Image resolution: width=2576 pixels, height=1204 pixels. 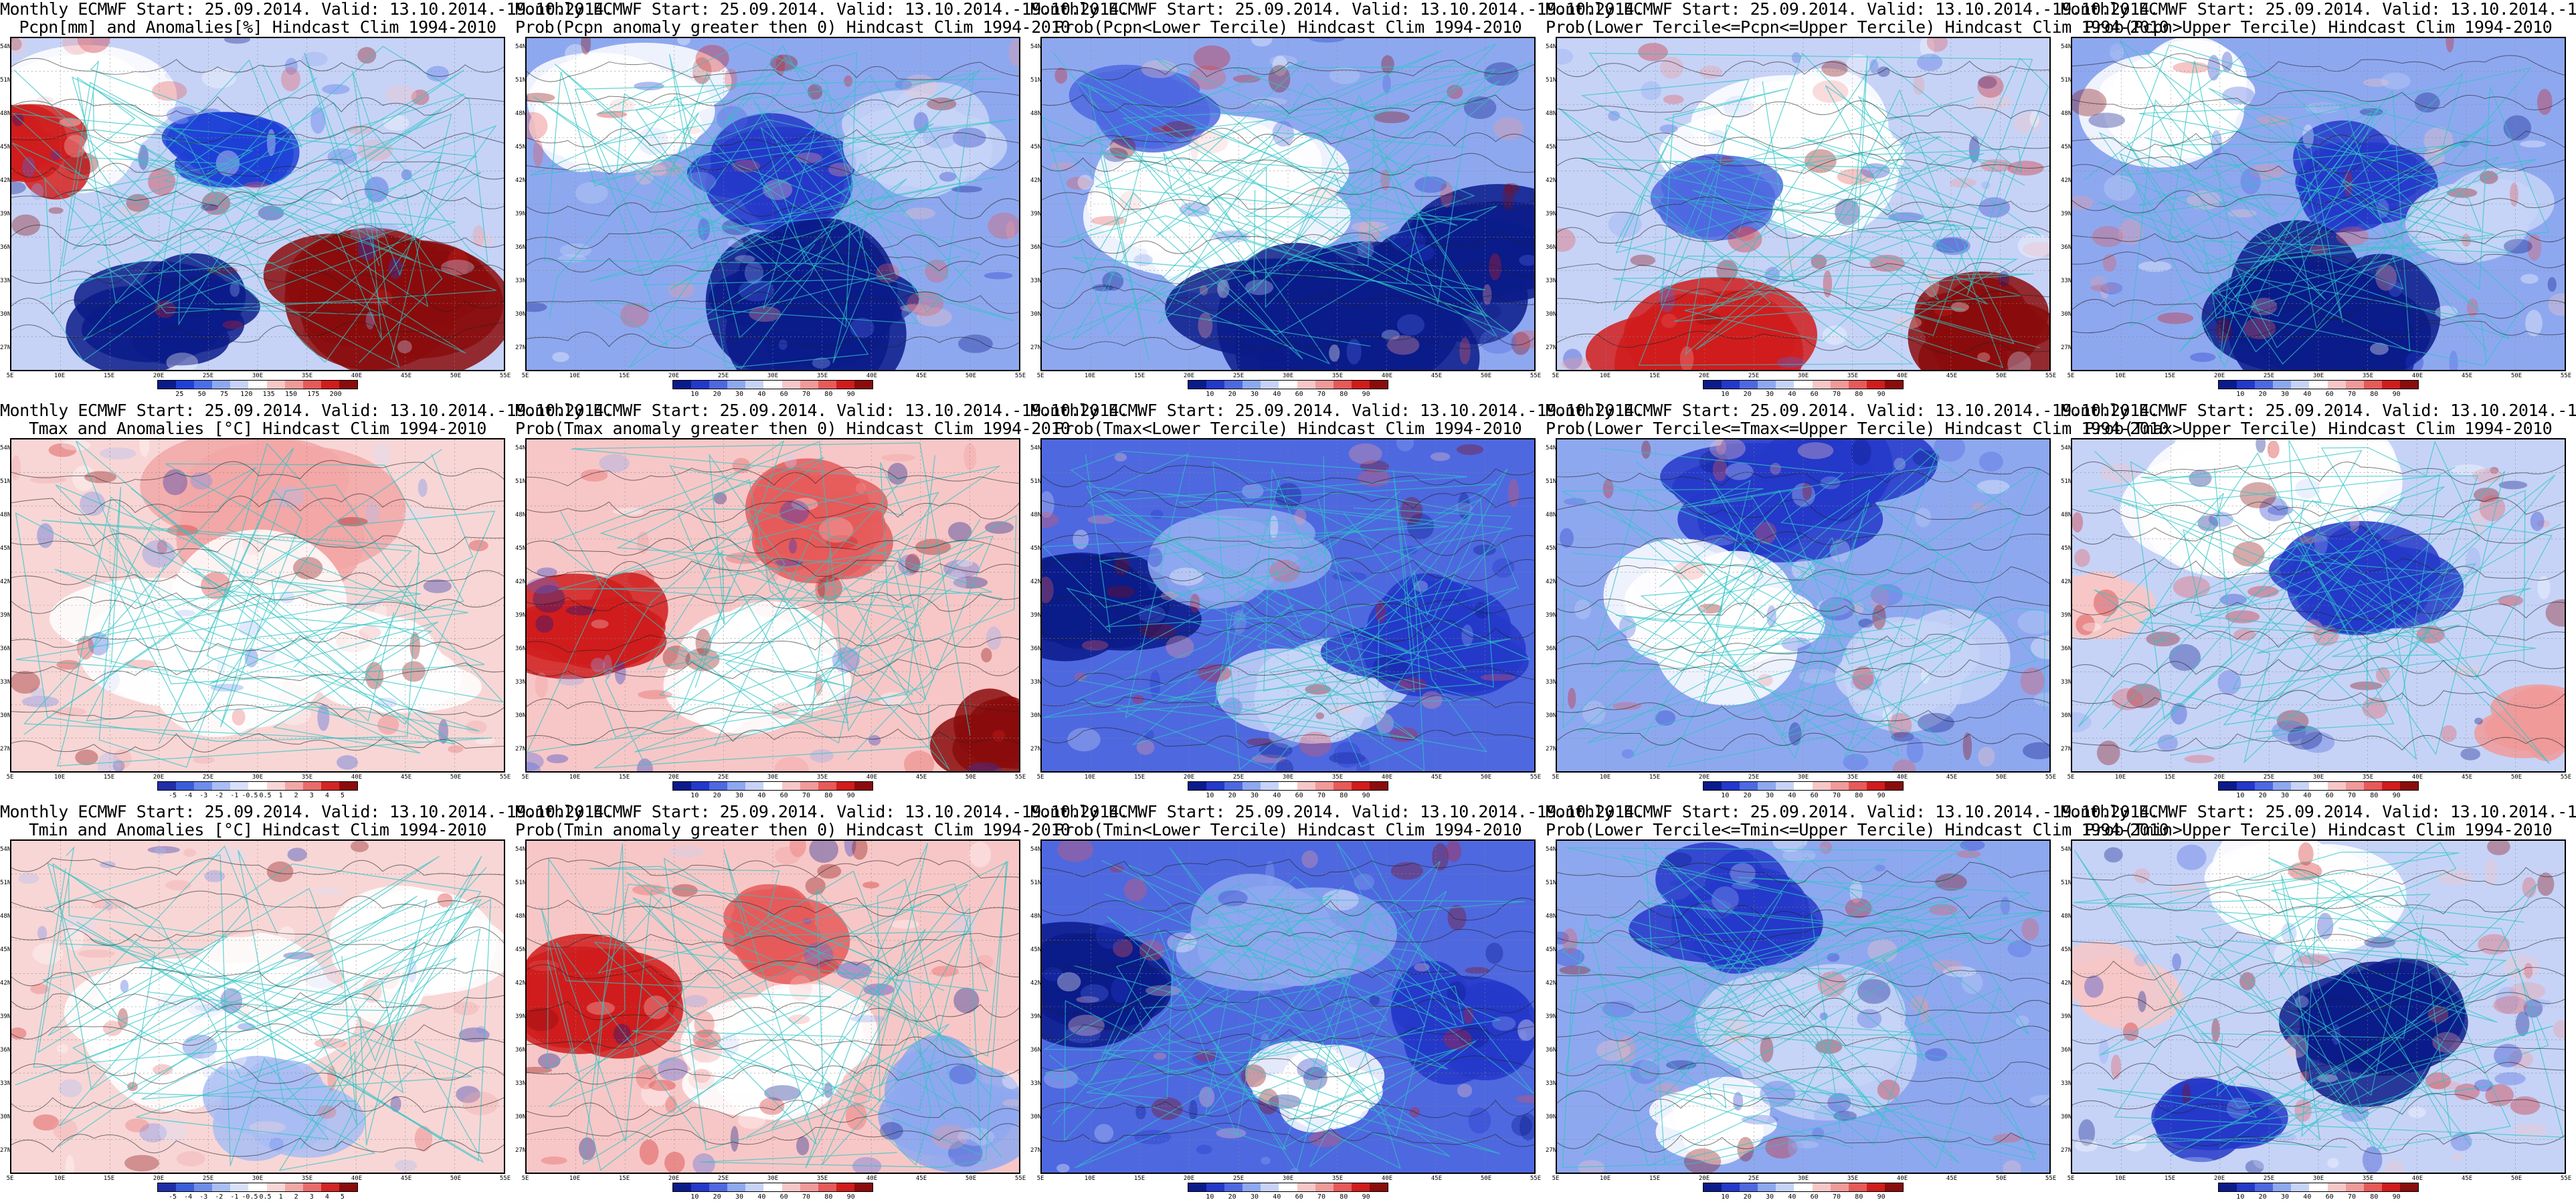 What do you see at coordinates (258, 376) in the screenshot?
I see `longitude-label: 30E` at bounding box center [258, 376].